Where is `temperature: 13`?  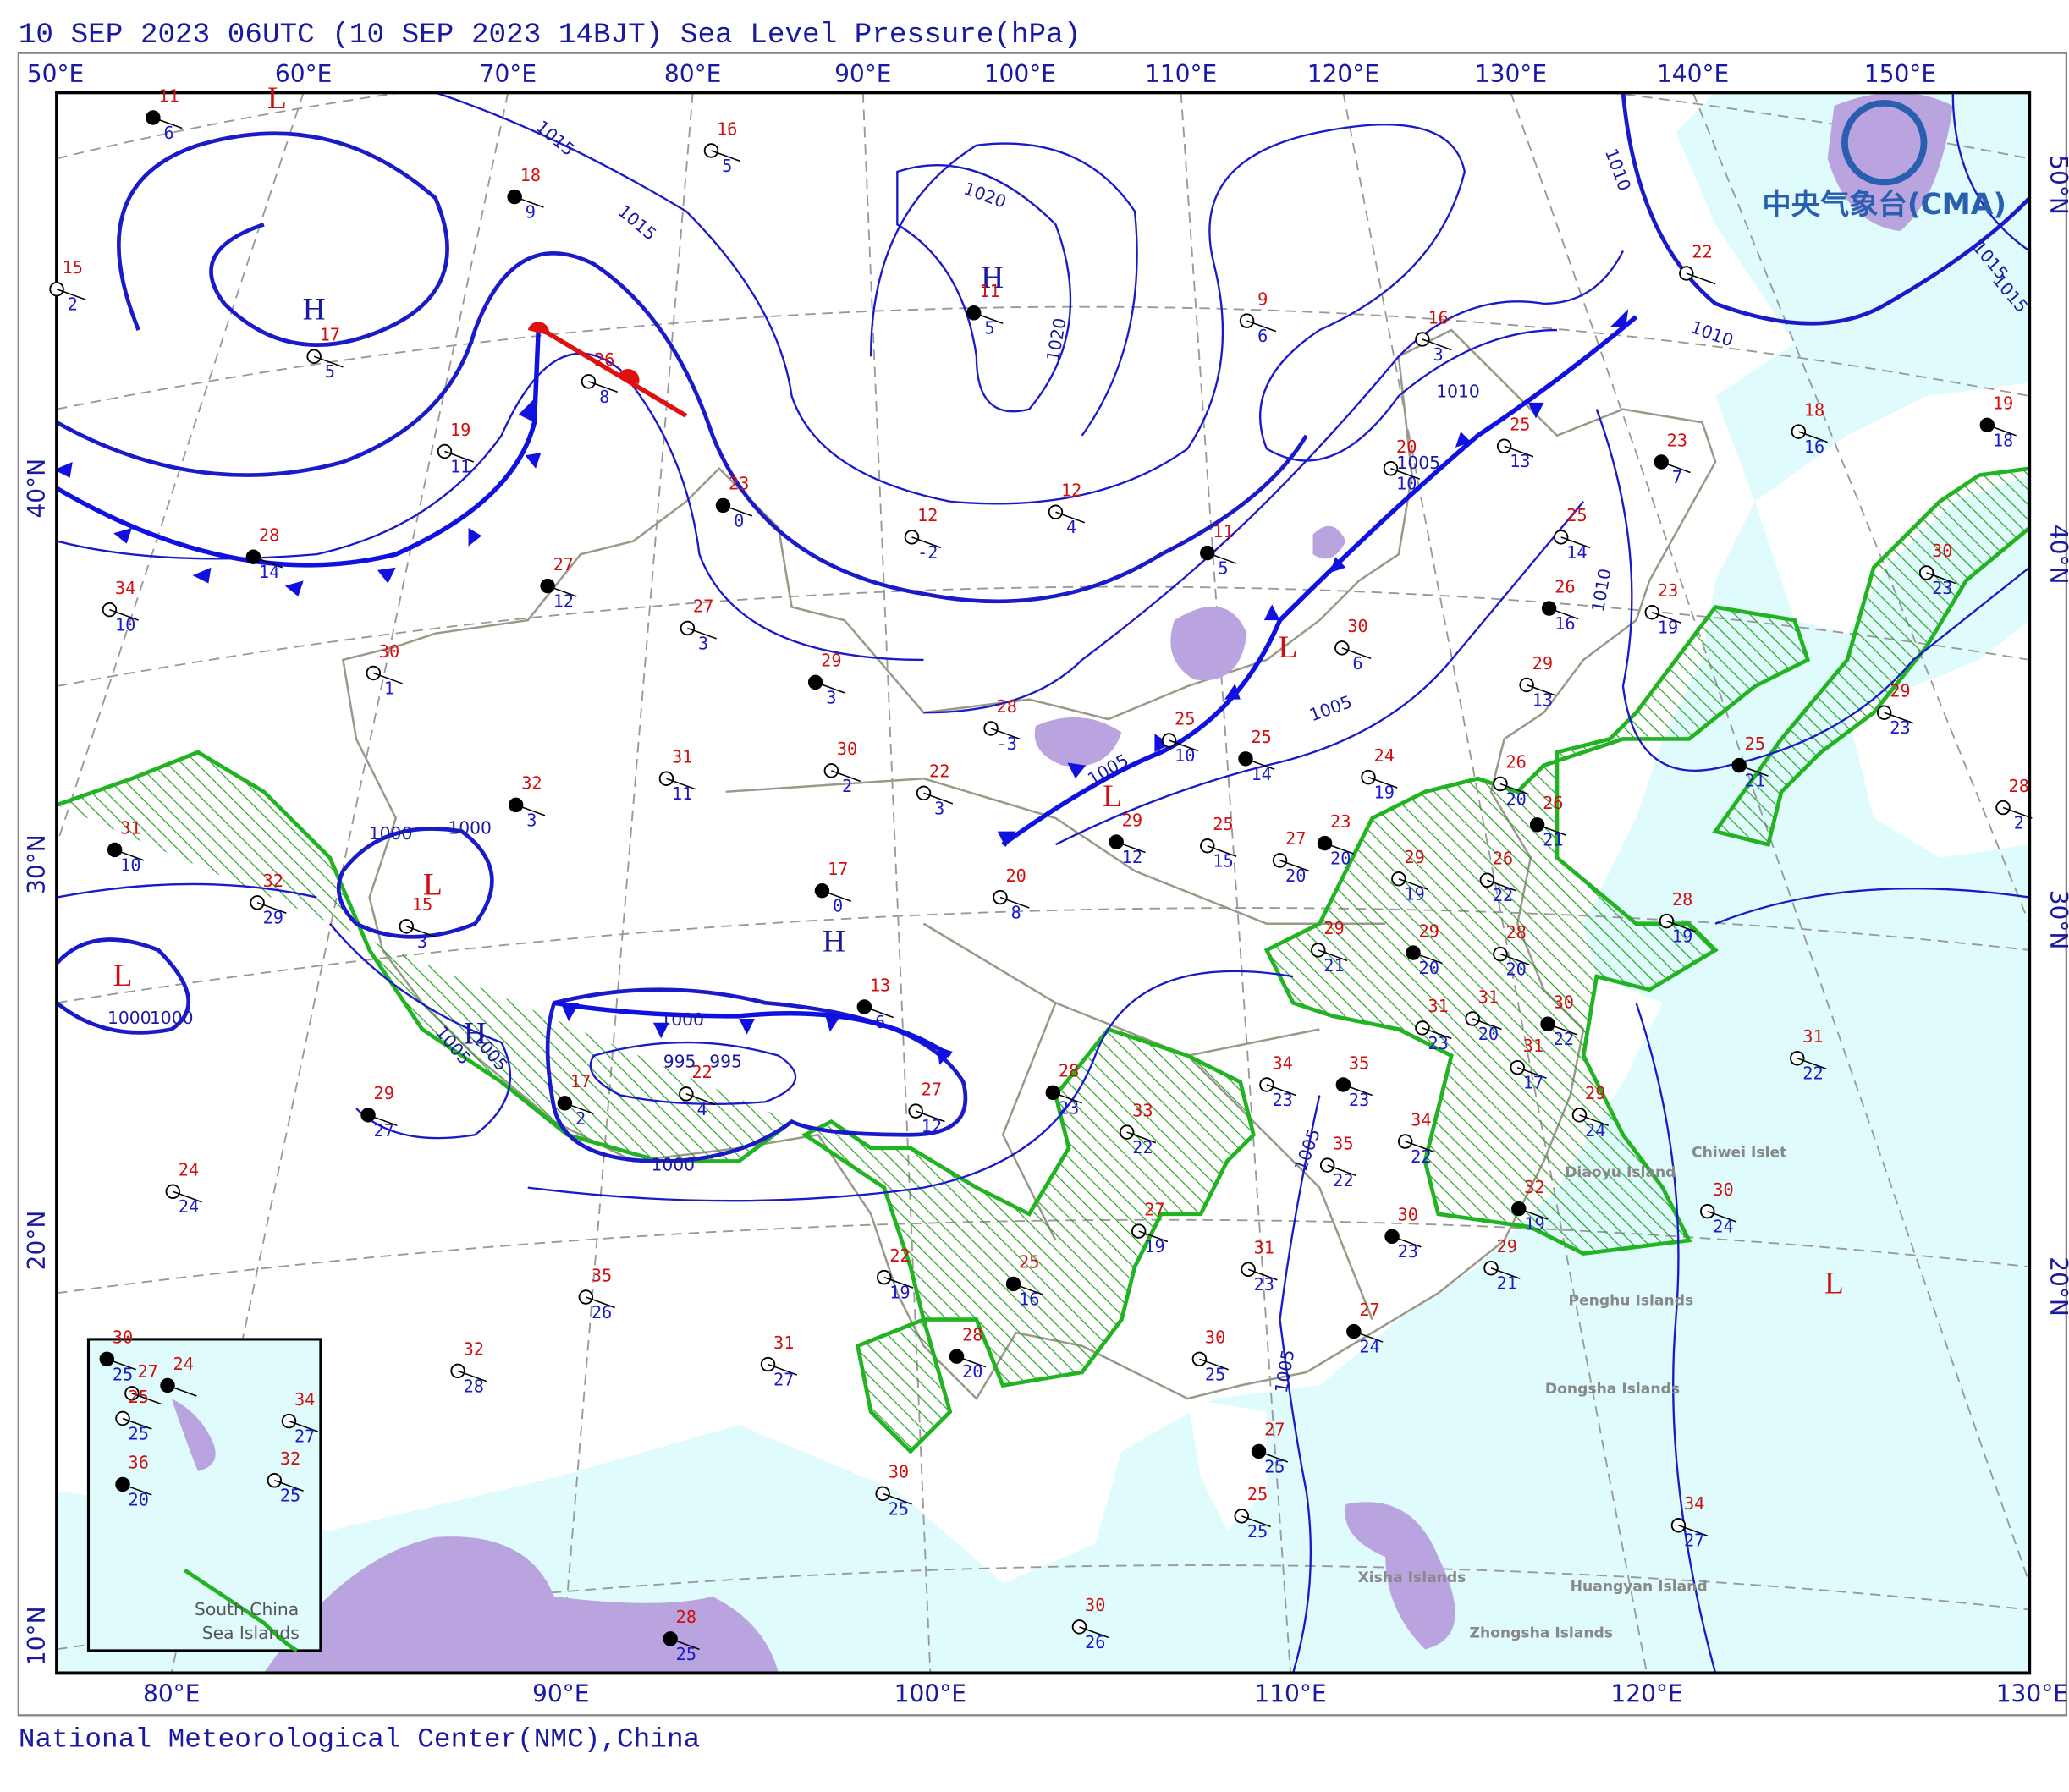
temperature: 13 is located at coordinates (880, 985).